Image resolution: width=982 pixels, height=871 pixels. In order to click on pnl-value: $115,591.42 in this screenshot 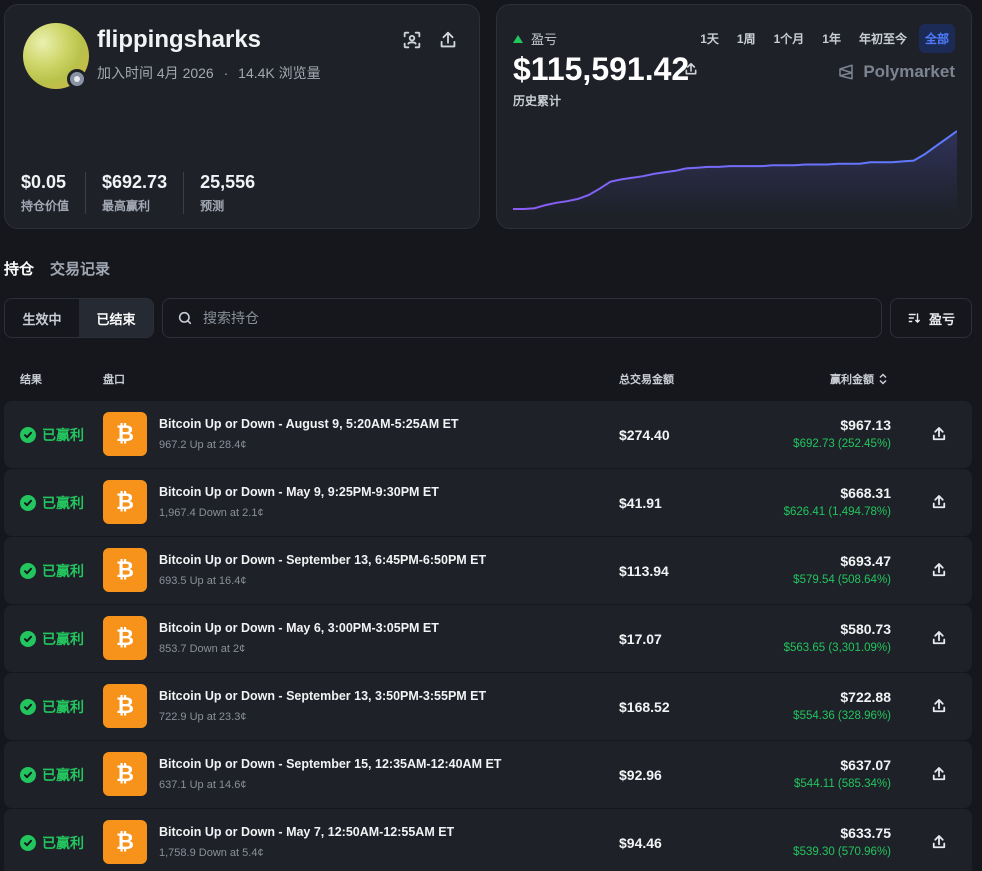, I will do `click(601, 69)`.